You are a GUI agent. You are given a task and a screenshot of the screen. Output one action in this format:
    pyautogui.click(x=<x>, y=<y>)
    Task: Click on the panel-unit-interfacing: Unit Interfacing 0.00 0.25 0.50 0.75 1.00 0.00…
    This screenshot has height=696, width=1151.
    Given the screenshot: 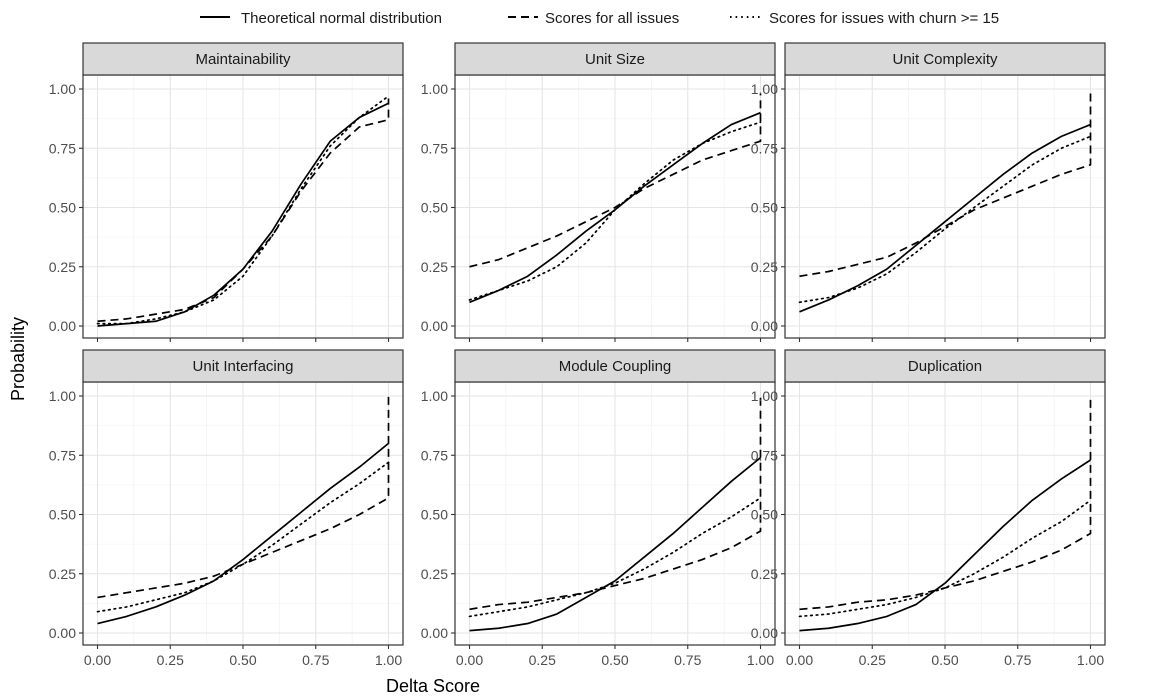 What is the action you would take?
    pyautogui.click(x=226, y=508)
    